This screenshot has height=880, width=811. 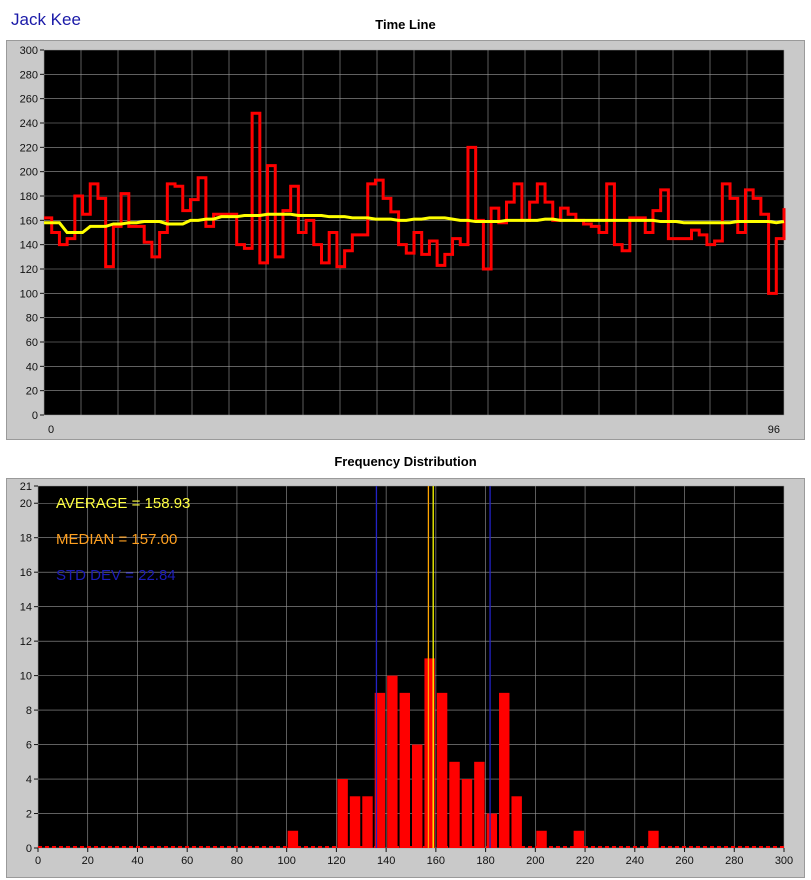 I want to click on x-tick-label: 40, so click(x=137, y=861).